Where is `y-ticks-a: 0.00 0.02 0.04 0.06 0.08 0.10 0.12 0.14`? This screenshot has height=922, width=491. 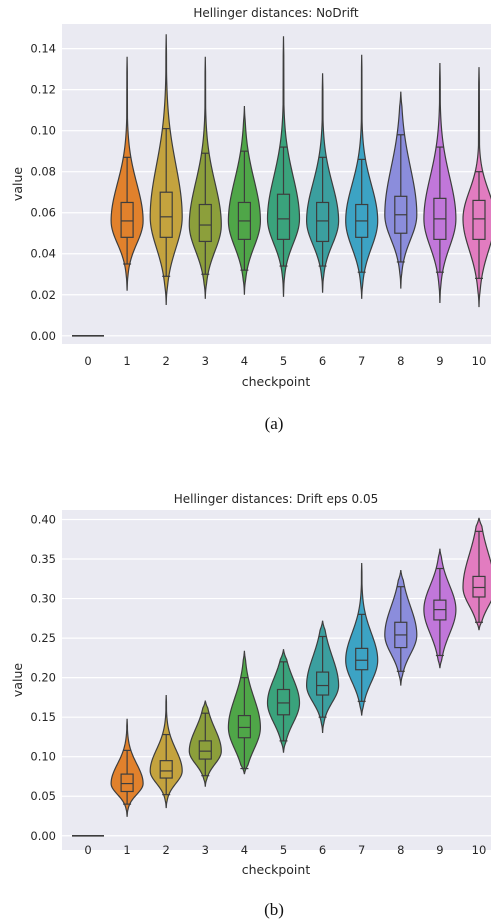 y-ticks-a: 0.00 0.02 0.04 0.06 0.08 0.10 0.12 0.14 is located at coordinates (43, 192).